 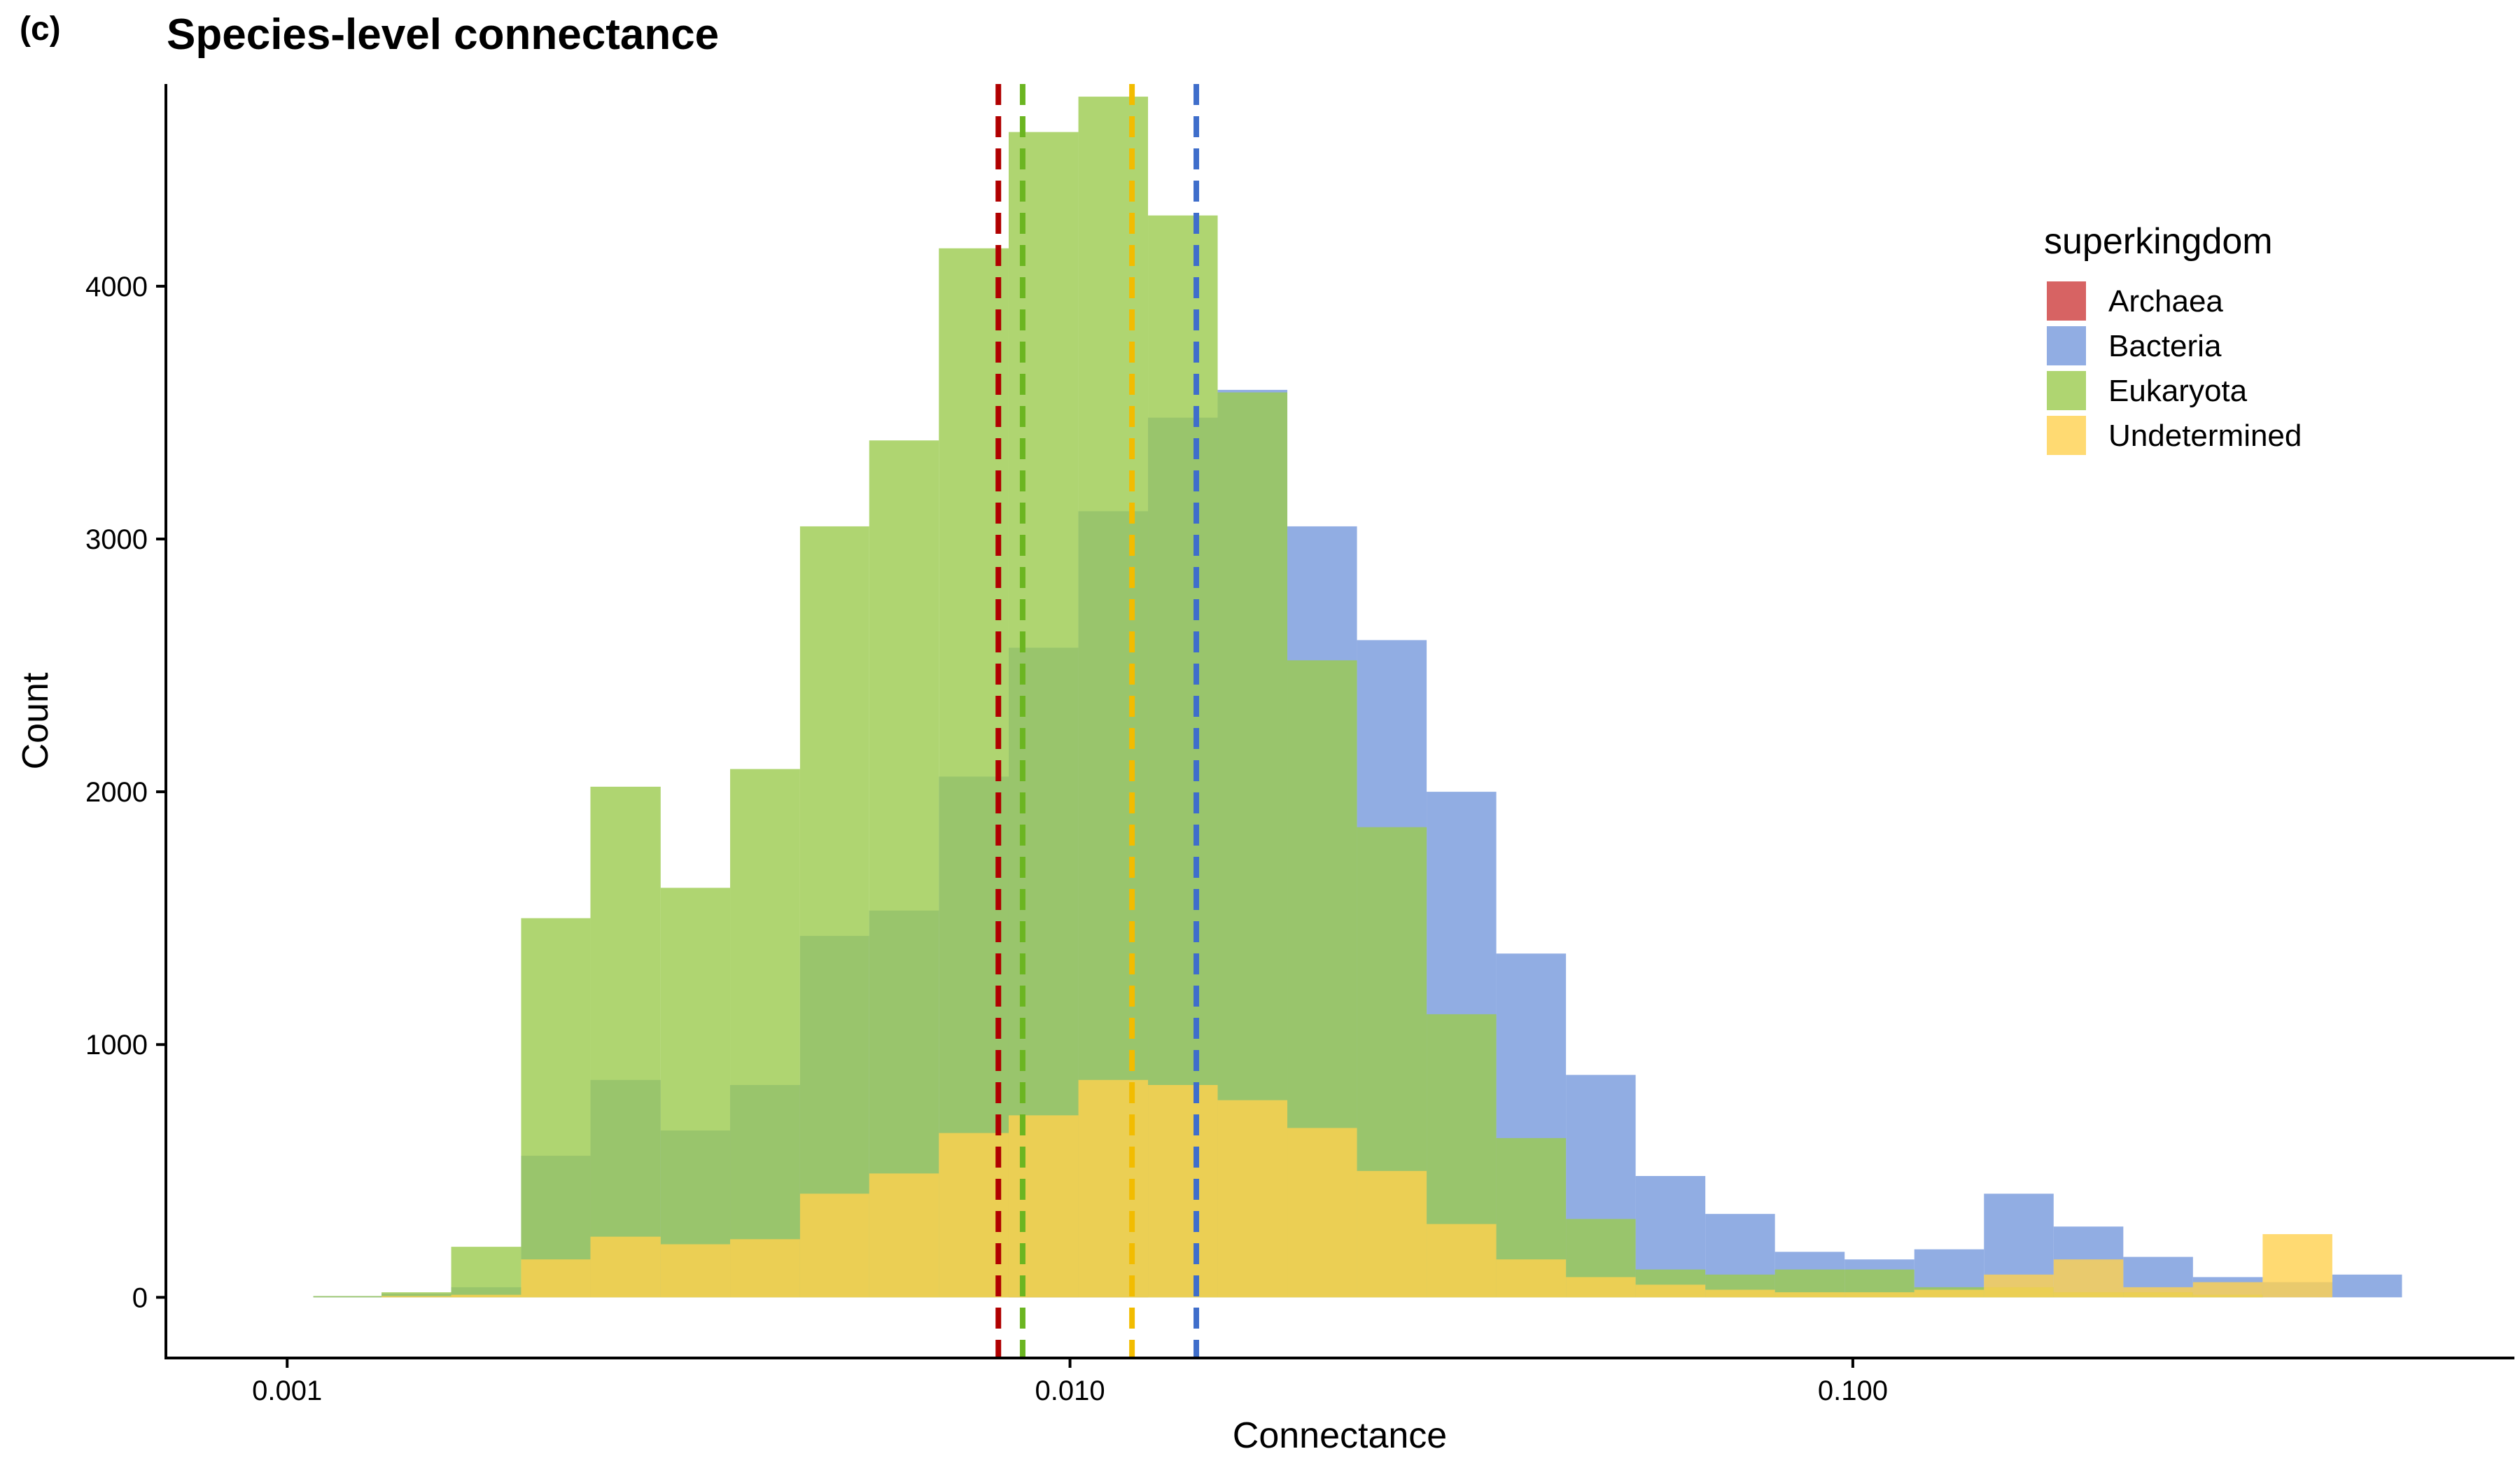 What do you see at coordinates (2165, 346) in the screenshot?
I see `legend-label-bacteria: Bacteria` at bounding box center [2165, 346].